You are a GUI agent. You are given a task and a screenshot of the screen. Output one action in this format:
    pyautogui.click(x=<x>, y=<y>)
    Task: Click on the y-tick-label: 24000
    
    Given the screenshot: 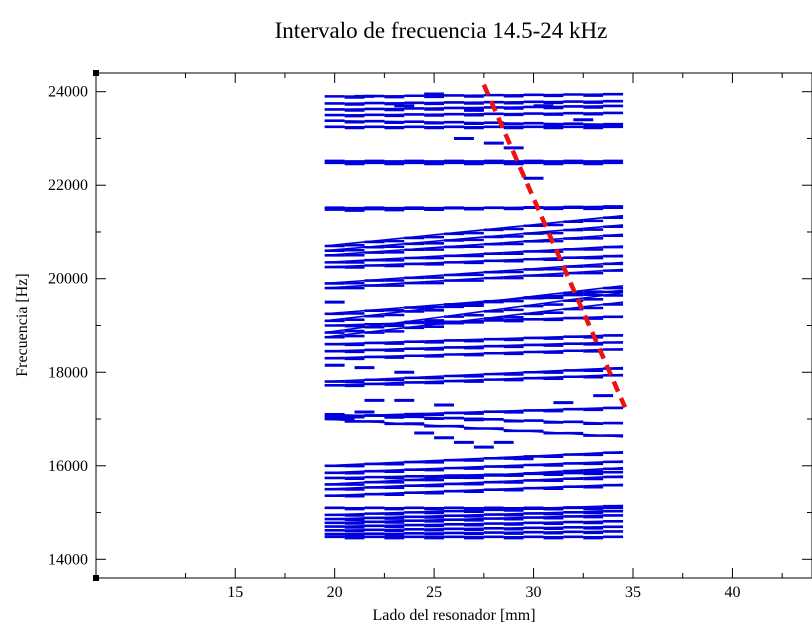 What is the action you would take?
    pyautogui.click(x=68, y=92)
    